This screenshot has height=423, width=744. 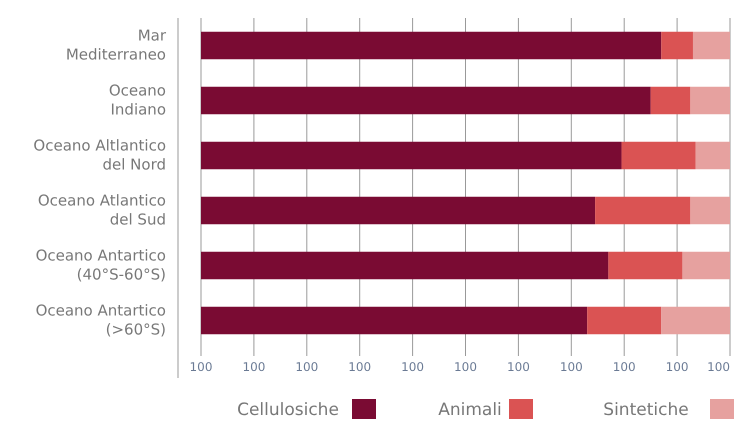 What do you see at coordinates (470, 410) in the screenshot?
I see `legend-label: Animali` at bounding box center [470, 410].